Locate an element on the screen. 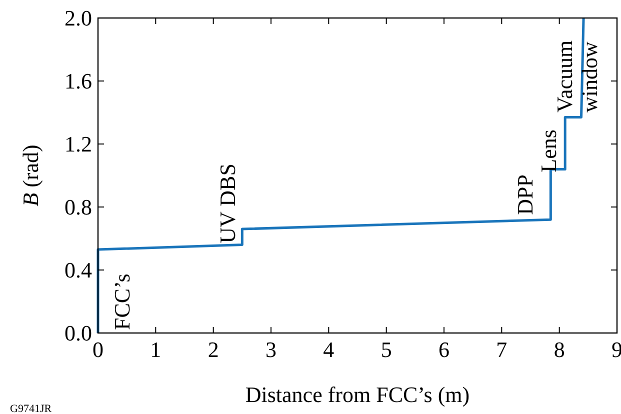 Image resolution: width=621 pixels, height=414 pixels. x-tick-label: 5 is located at coordinates (386, 349).